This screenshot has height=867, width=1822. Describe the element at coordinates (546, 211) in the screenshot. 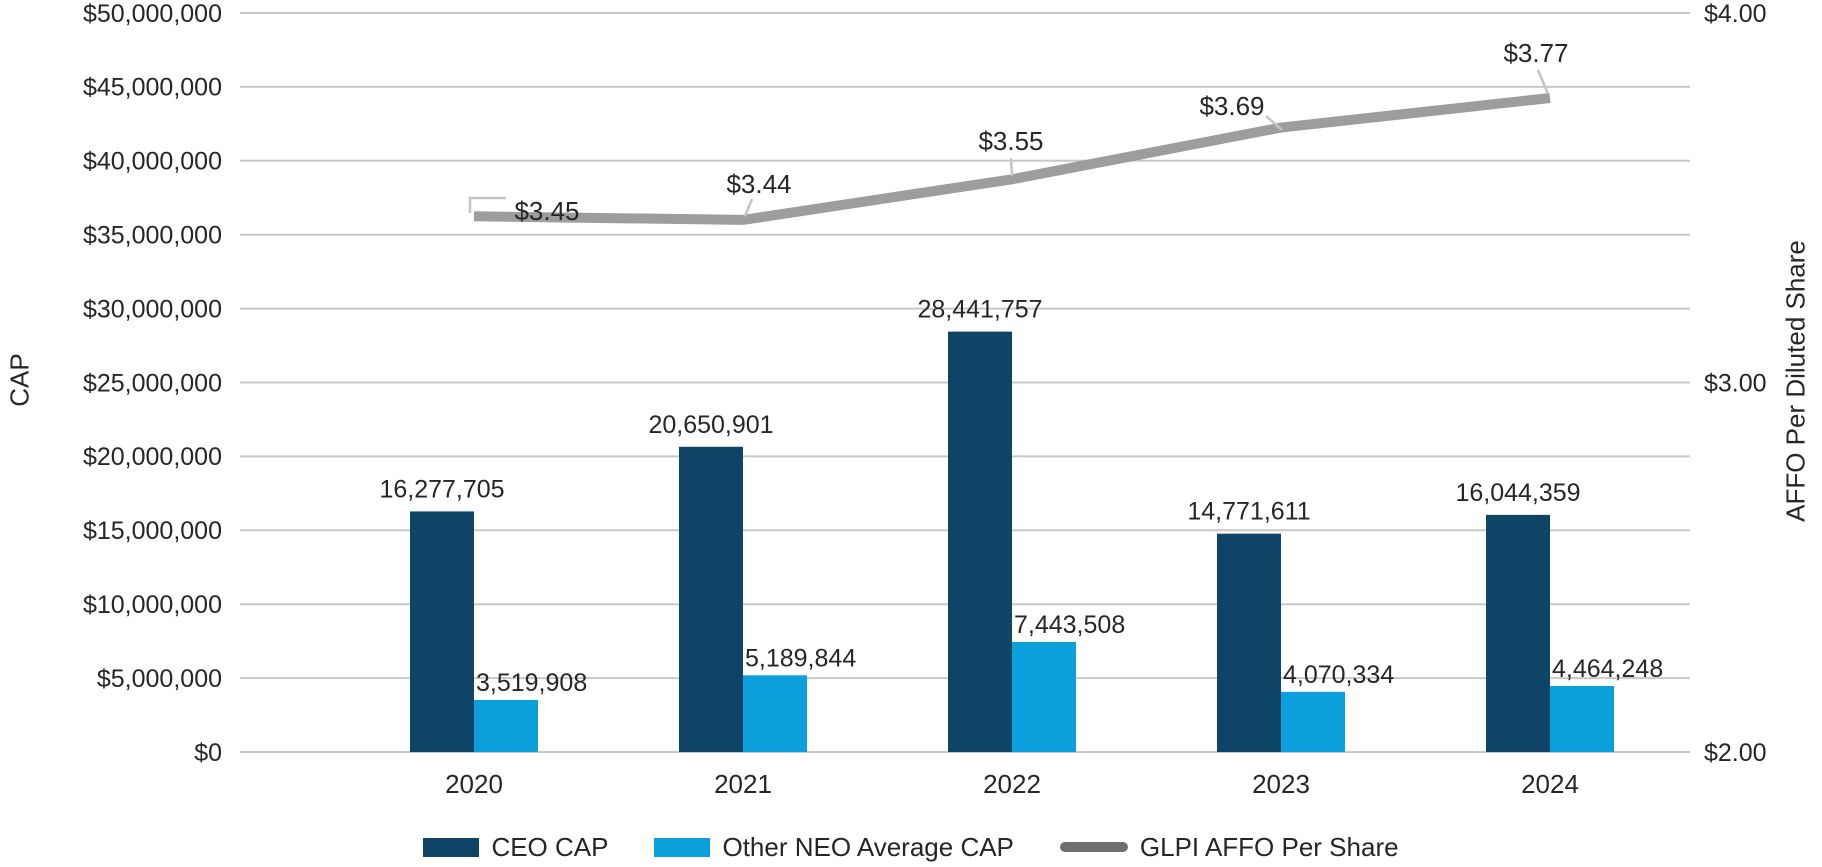

I see `line-label-affo: $3.45` at that location.